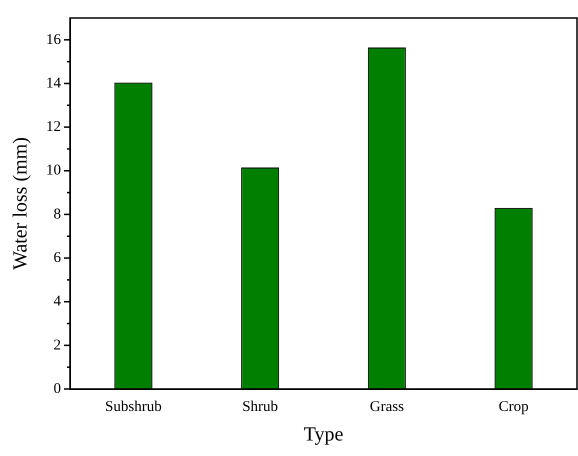 This screenshot has height=456, width=578. I want to click on x-tick-label: Shrub, so click(260, 406).